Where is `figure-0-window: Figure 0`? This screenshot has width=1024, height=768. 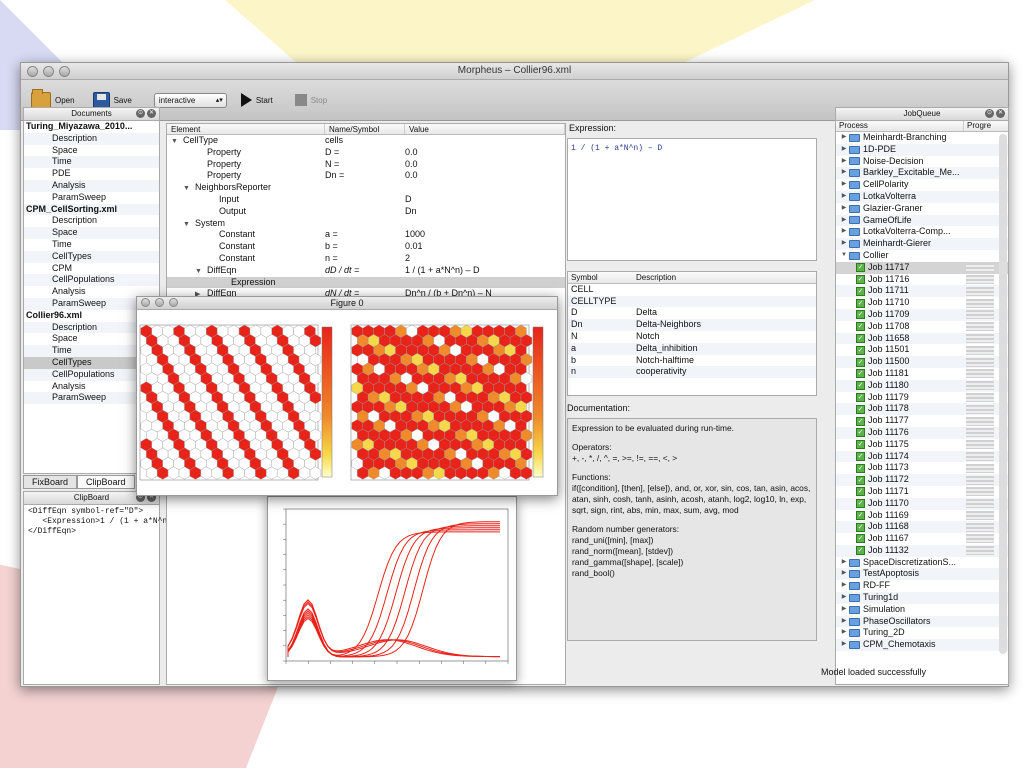 figure-0-window: Figure 0 is located at coordinates (347, 396).